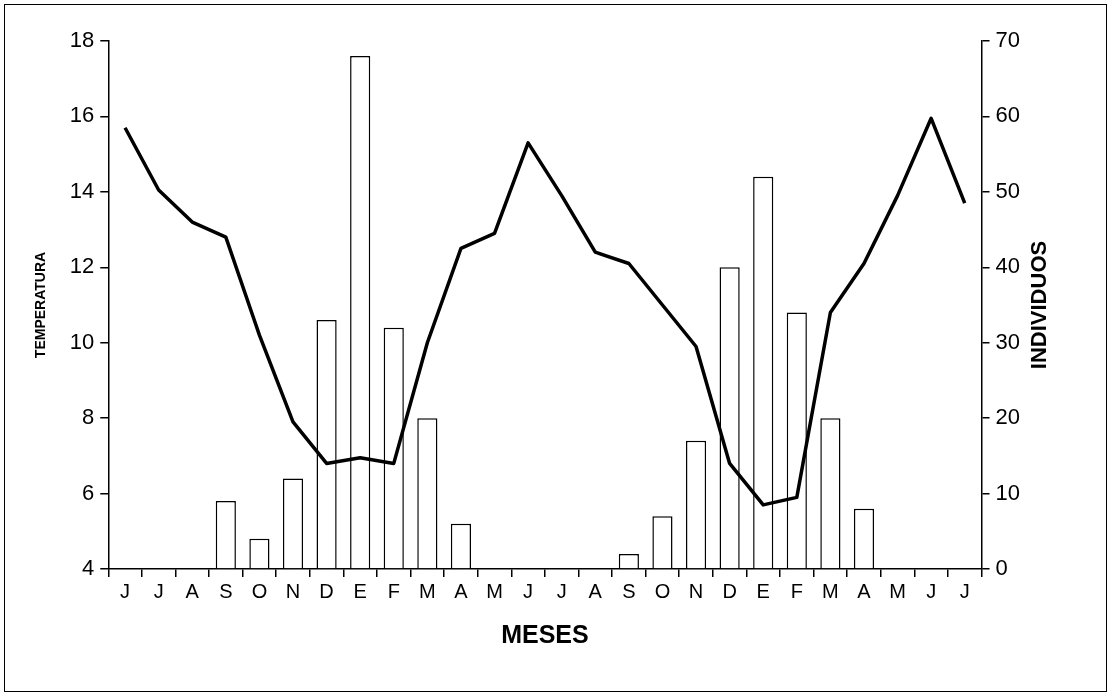 This screenshot has width=1111, height=696. What do you see at coordinates (1008, 492) in the screenshot?
I see `y2-tick-label: 10` at bounding box center [1008, 492].